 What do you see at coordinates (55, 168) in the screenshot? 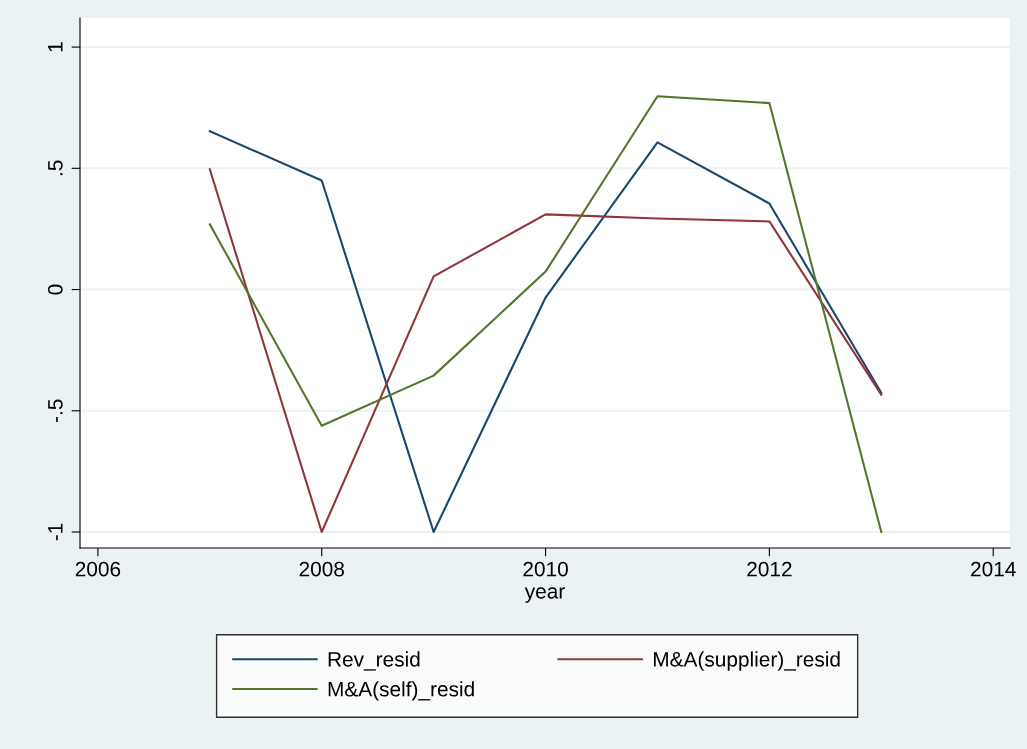
I see `y-tick-label: .5` at bounding box center [55, 168].